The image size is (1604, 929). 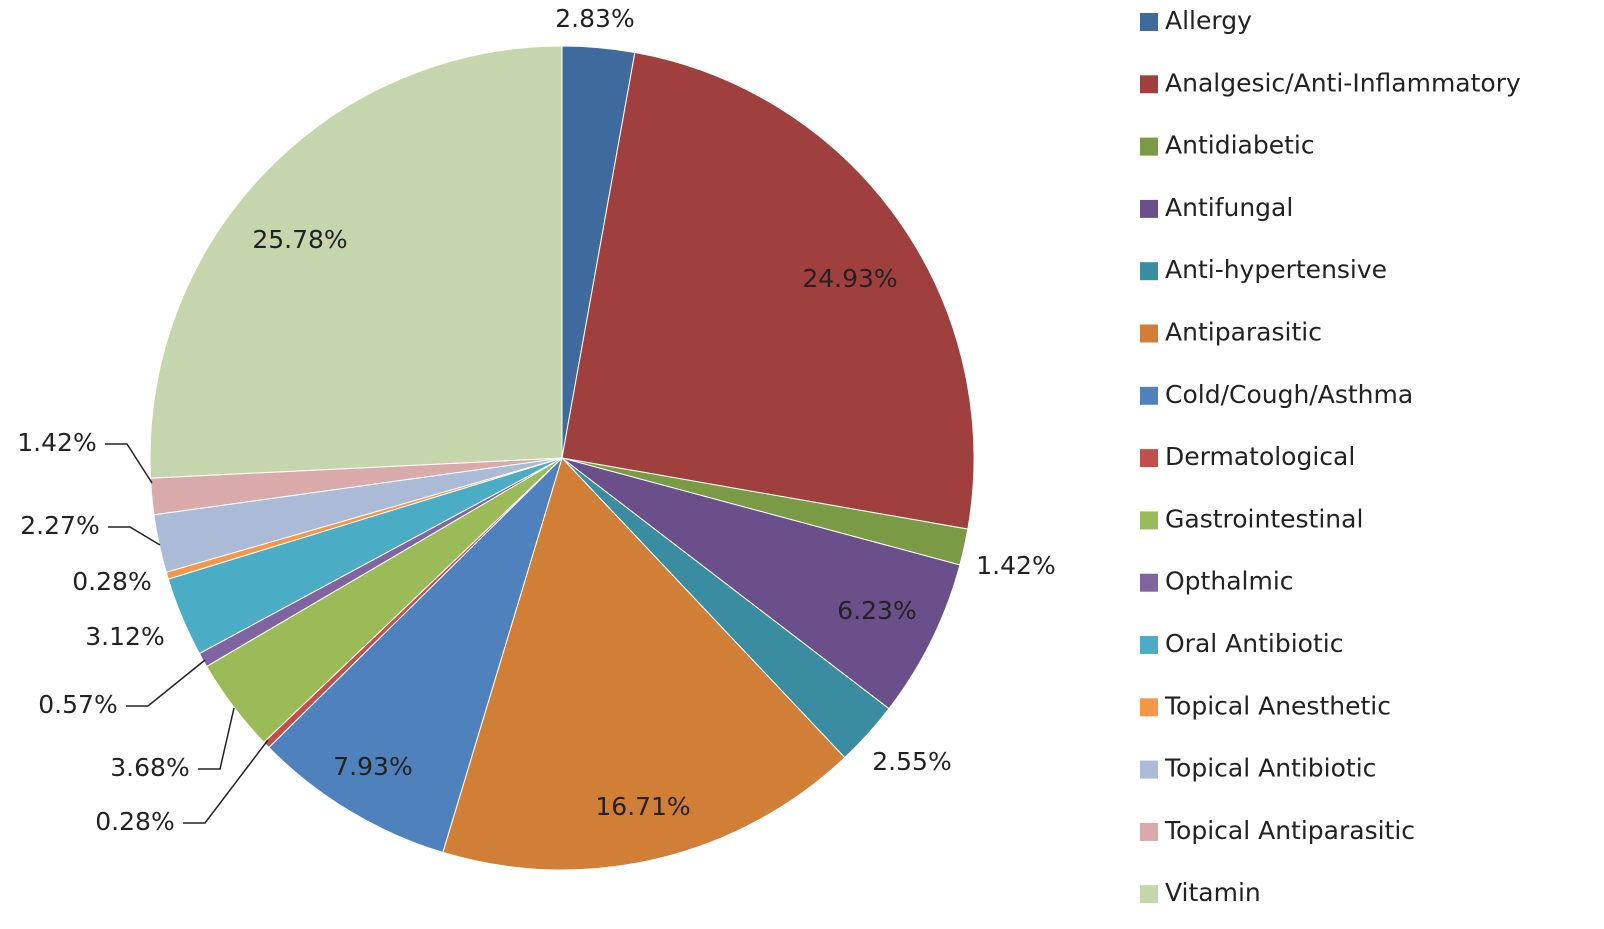 I want to click on data-label: 0.57%, so click(x=77, y=704).